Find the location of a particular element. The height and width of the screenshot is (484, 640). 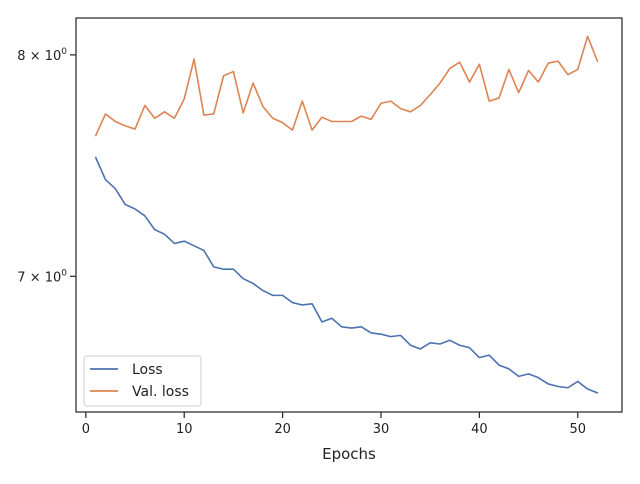

legend-label: Val. loss is located at coordinates (160, 392).